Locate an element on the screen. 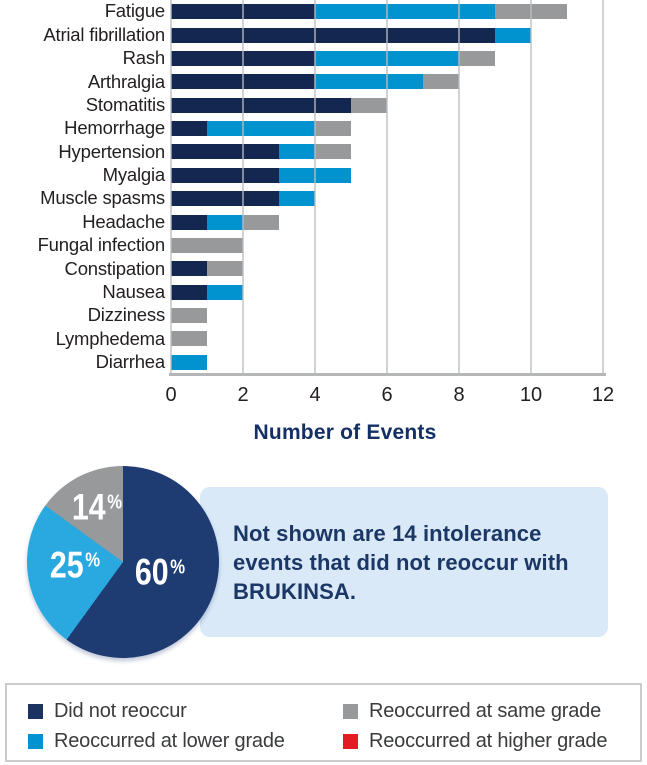 The width and height of the screenshot is (647, 765). category-label: Hemorrhage is located at coordinates (114, 128).